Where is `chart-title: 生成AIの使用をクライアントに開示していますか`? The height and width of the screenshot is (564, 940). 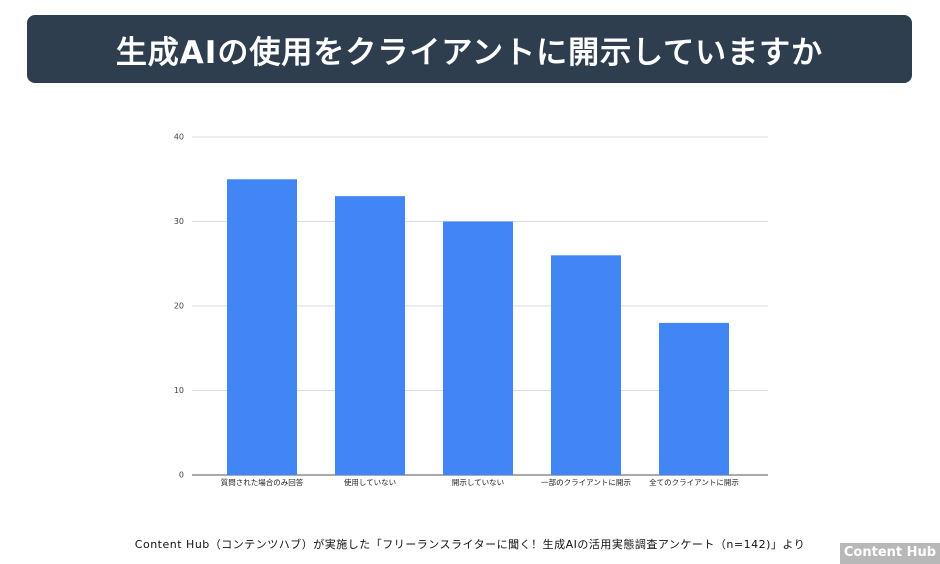
chart-title: 生成AIの使用をクライアントに開示していますか is located at coordinates (469, 52).